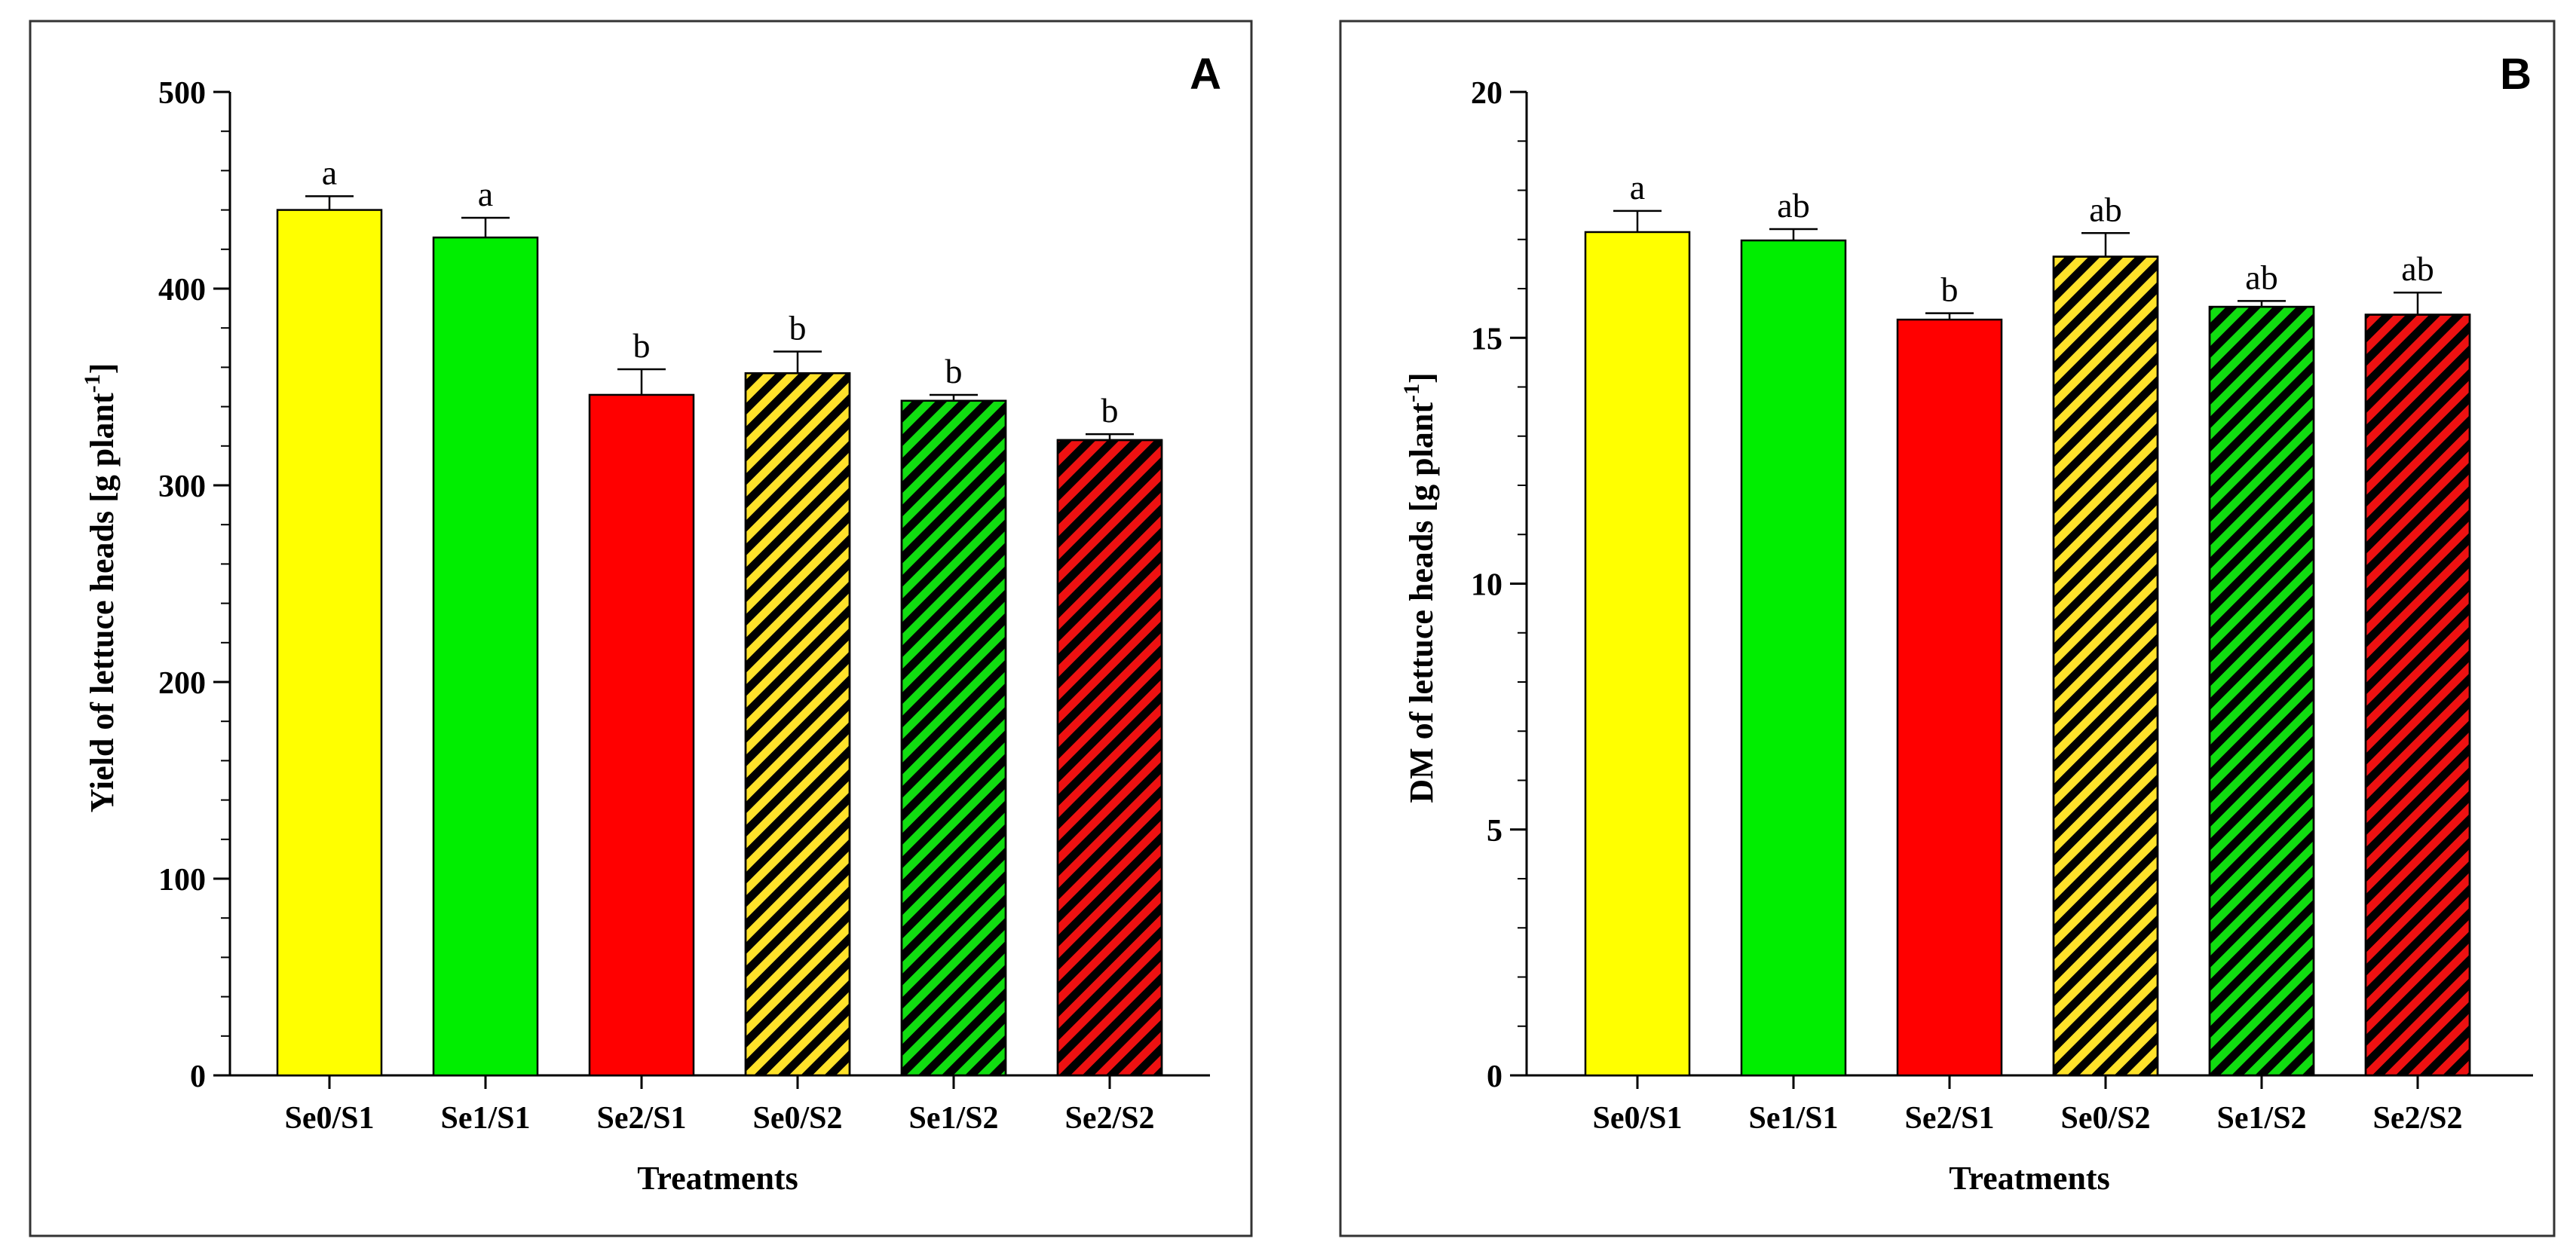 Image resolution: width=2576 pixels, height=1260 pixels. I want to click on panel-b-x-tick-label: Se0/S1, so click(1637, 1118).